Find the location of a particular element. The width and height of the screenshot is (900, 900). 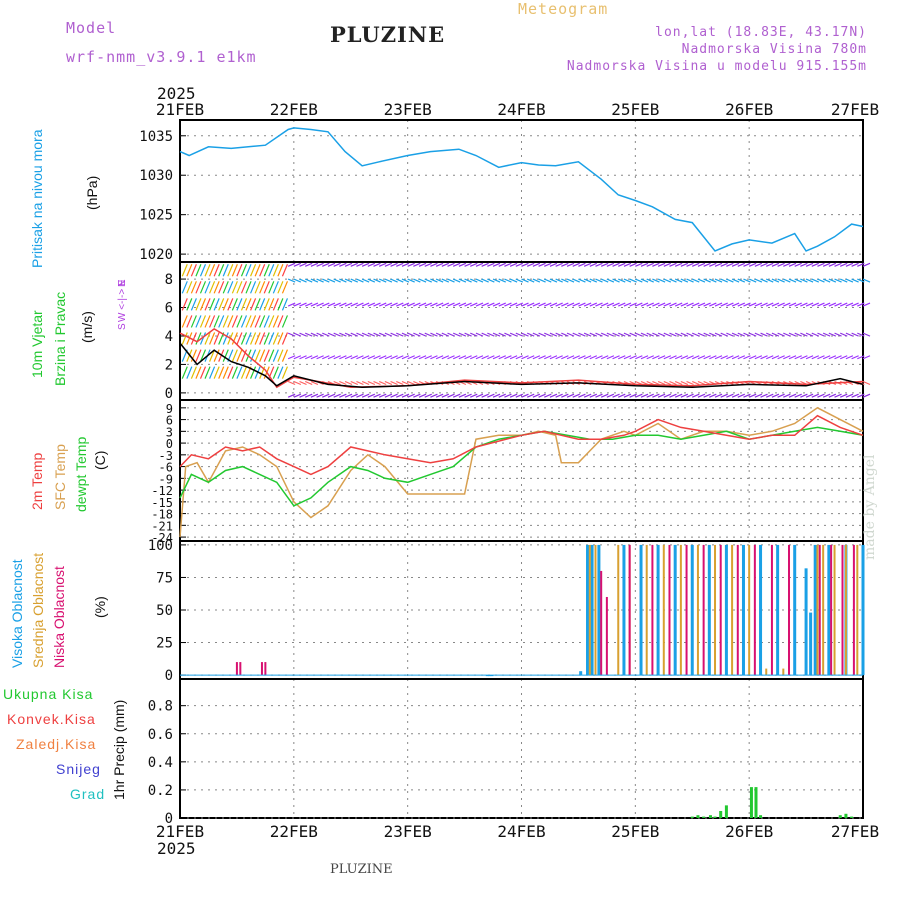

x-tick-label-bottom: 27FEB is located at coordinates (855, 831).